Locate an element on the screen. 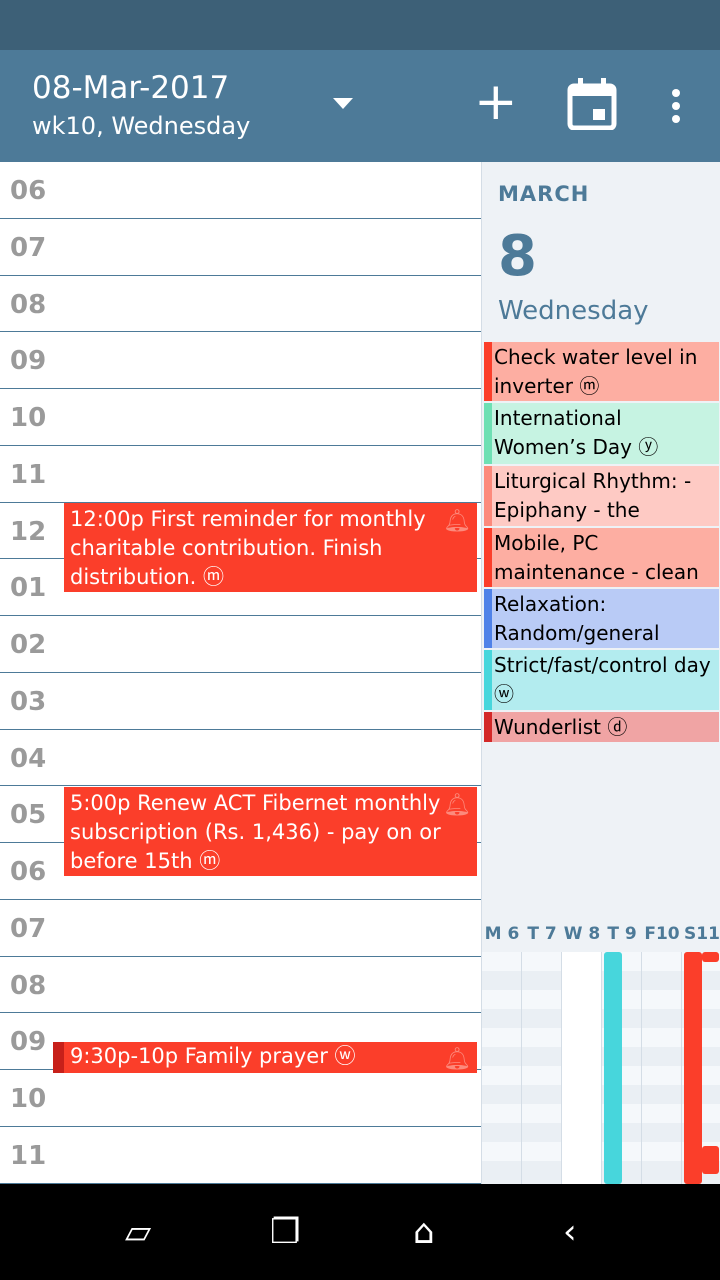 The height and width of the screenshot is (1280, 720). hour-label: 03 is located at coordinates (28, 701).